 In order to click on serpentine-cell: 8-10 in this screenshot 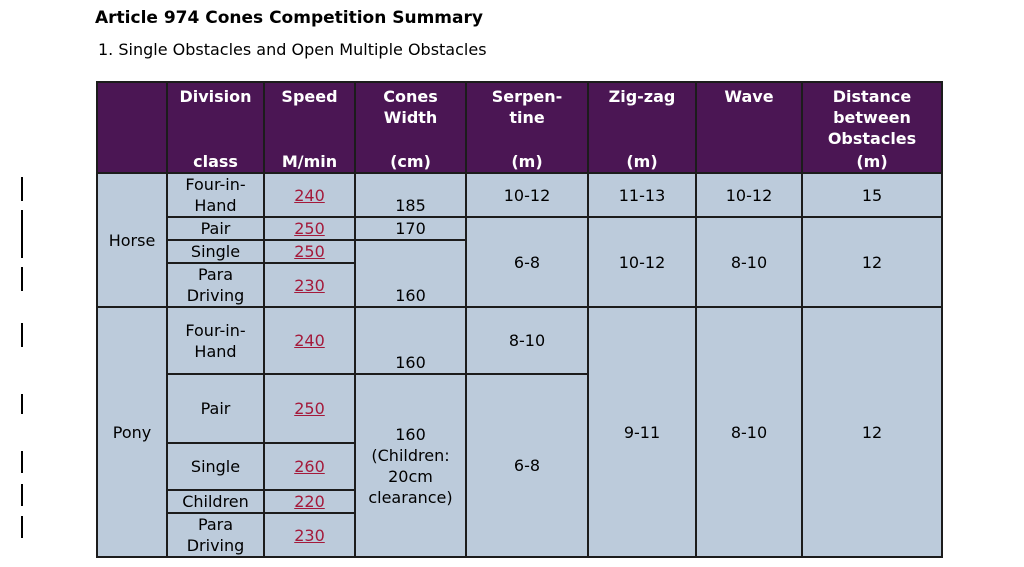, I will do `click(527, 340)`.